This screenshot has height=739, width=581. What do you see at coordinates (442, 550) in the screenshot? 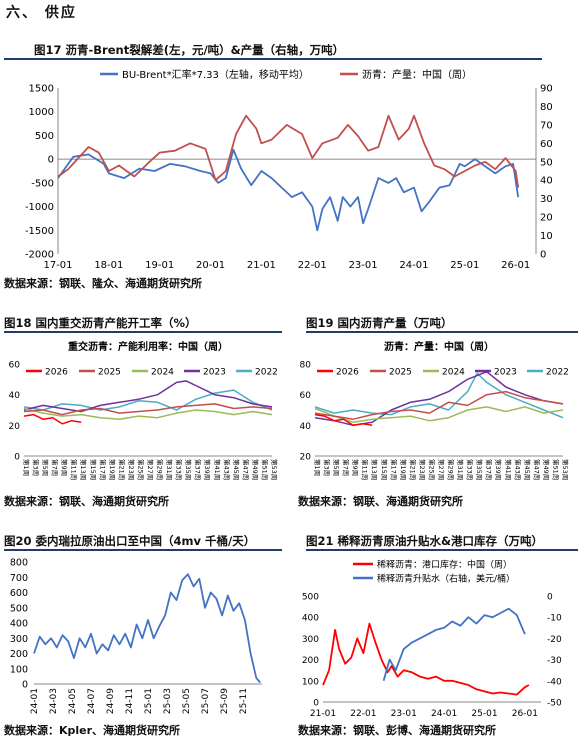
I see `figure-21-rule` at bounding box center [442, 550].